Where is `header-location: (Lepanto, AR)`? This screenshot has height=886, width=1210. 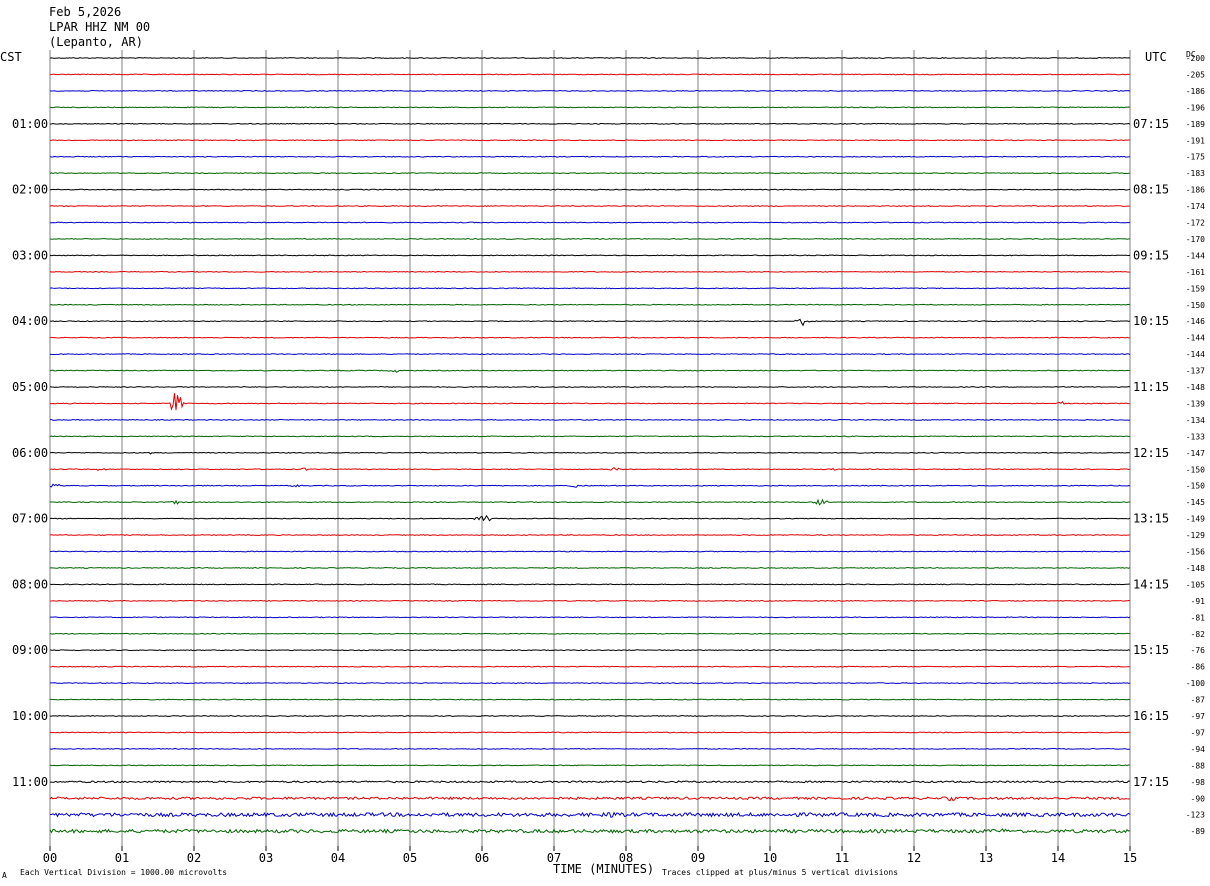 header-location: (Lepanto, AR) is located at coordinates (96, 42).